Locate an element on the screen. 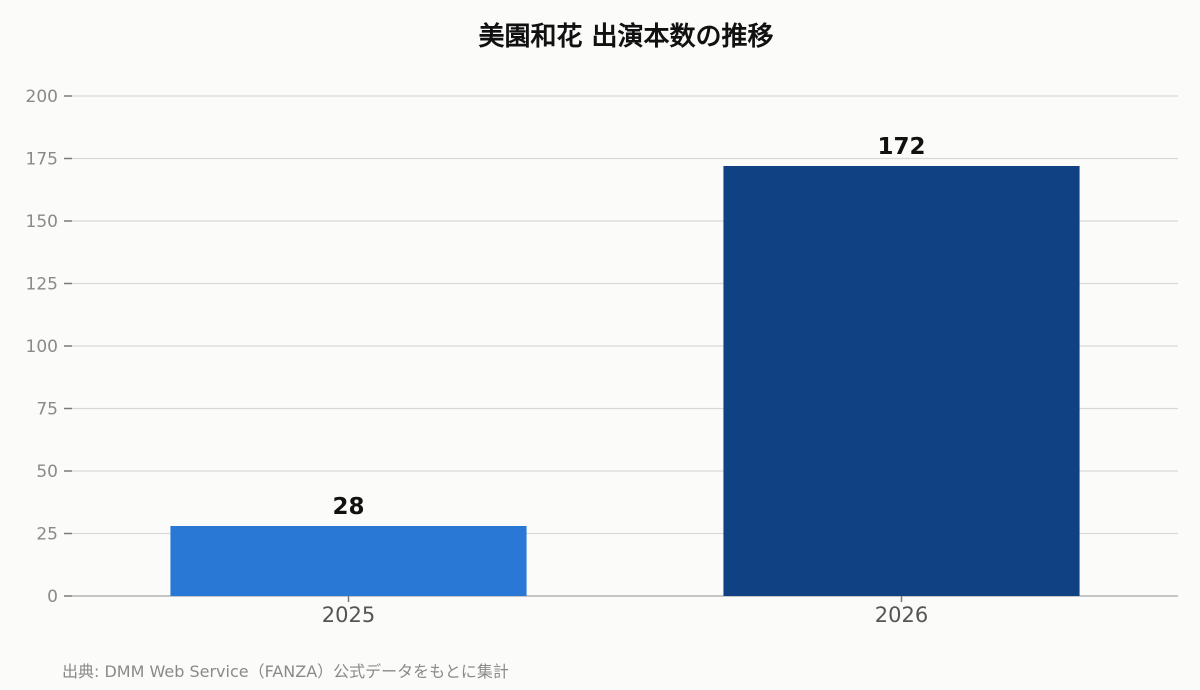 The width and height of the screenshot is (1200, 690). y-tick-label: 75 is located at coordinates (47, 410).